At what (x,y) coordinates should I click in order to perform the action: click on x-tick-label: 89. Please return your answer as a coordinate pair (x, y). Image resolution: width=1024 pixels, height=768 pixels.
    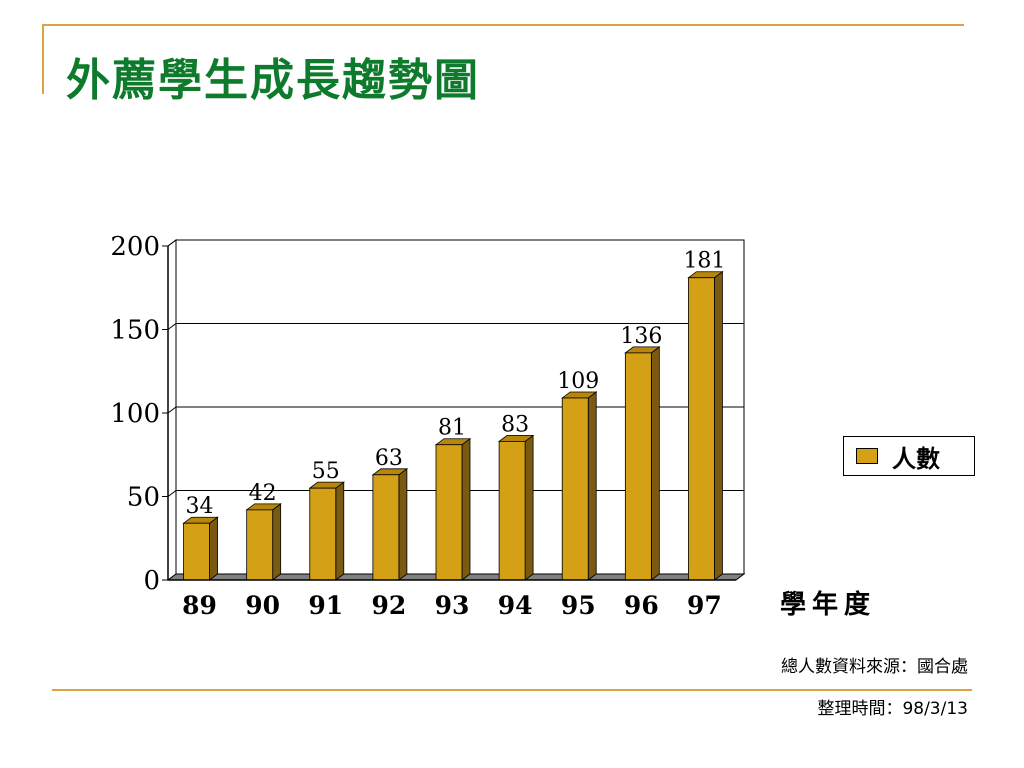
    Looking at the image, I should click on (199, 605).